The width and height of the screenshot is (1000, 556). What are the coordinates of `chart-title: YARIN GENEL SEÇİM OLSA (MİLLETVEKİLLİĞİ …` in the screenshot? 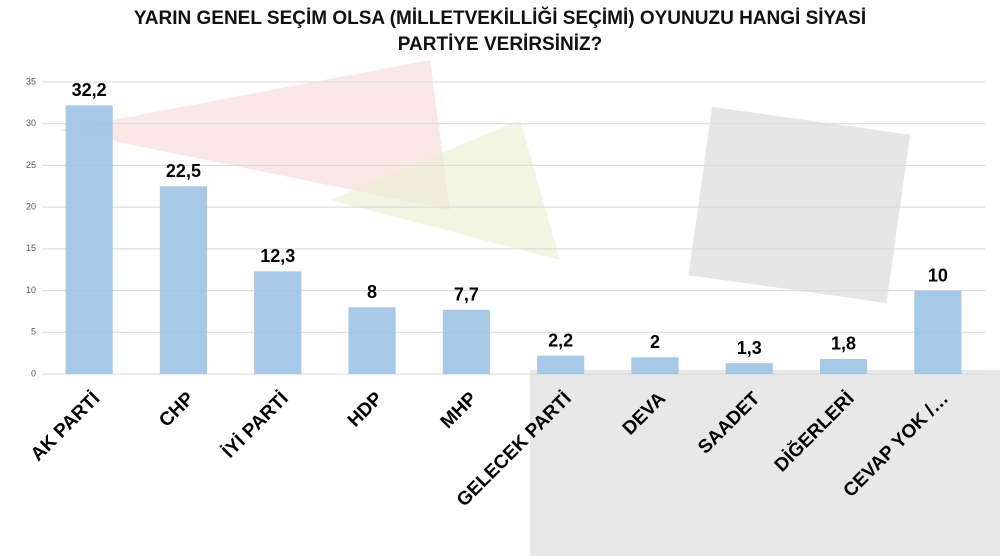 It's located at (500, 31).